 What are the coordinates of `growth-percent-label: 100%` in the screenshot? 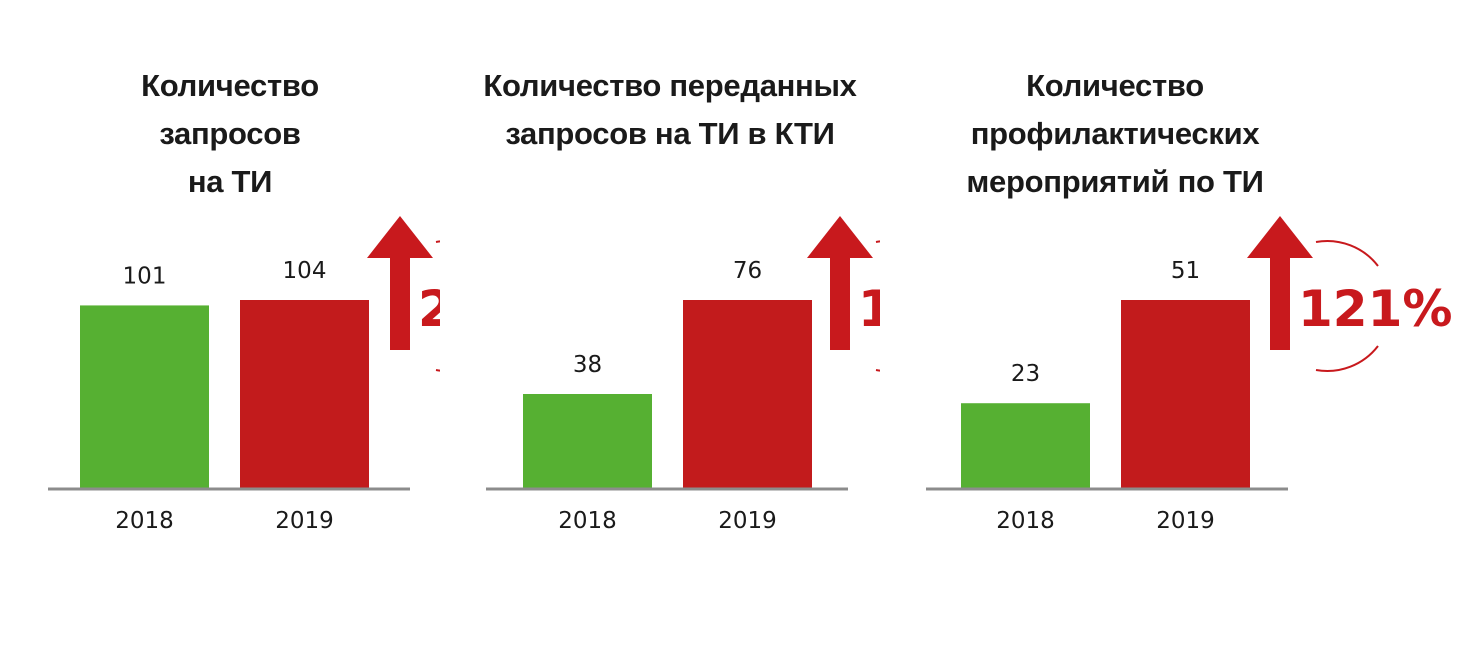 It's located at (869, 309).